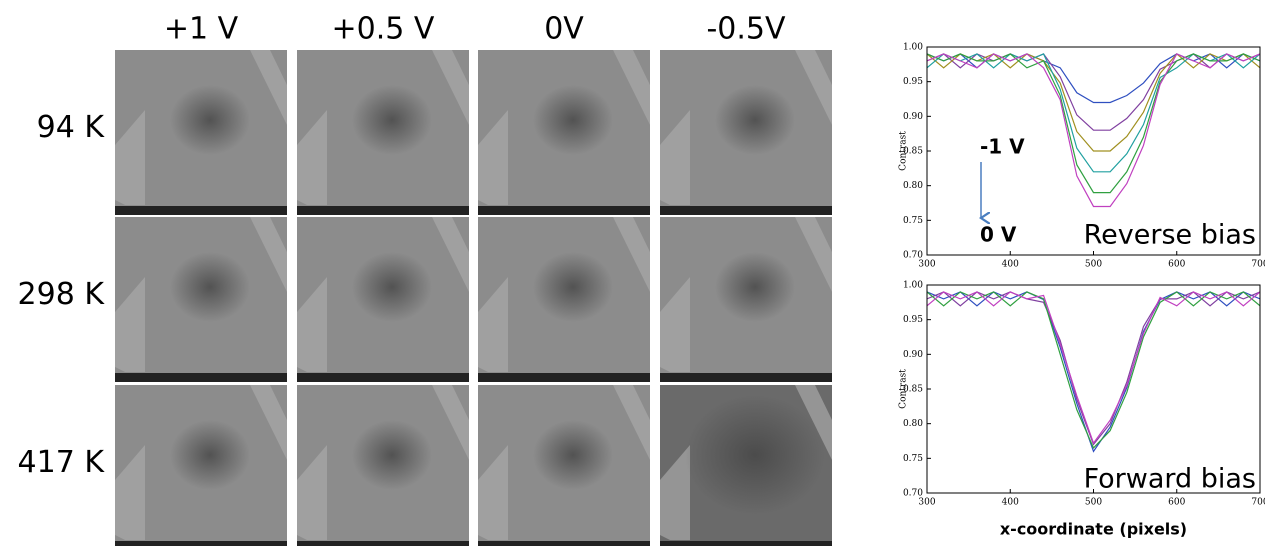 The width and height of the screenshot is (1265, 550). Describe the element at coordinates (201, 29) in the screenshot. I see `column-label: +1 V` at that location.